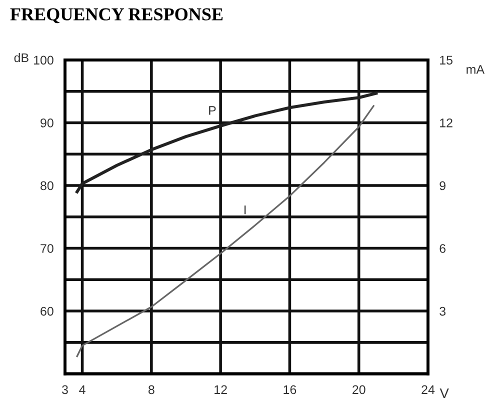  What do you see at coordinates (359, 389) in the screenshot?
I see `x-tick-label: 20` at bounding box center [359, 389].